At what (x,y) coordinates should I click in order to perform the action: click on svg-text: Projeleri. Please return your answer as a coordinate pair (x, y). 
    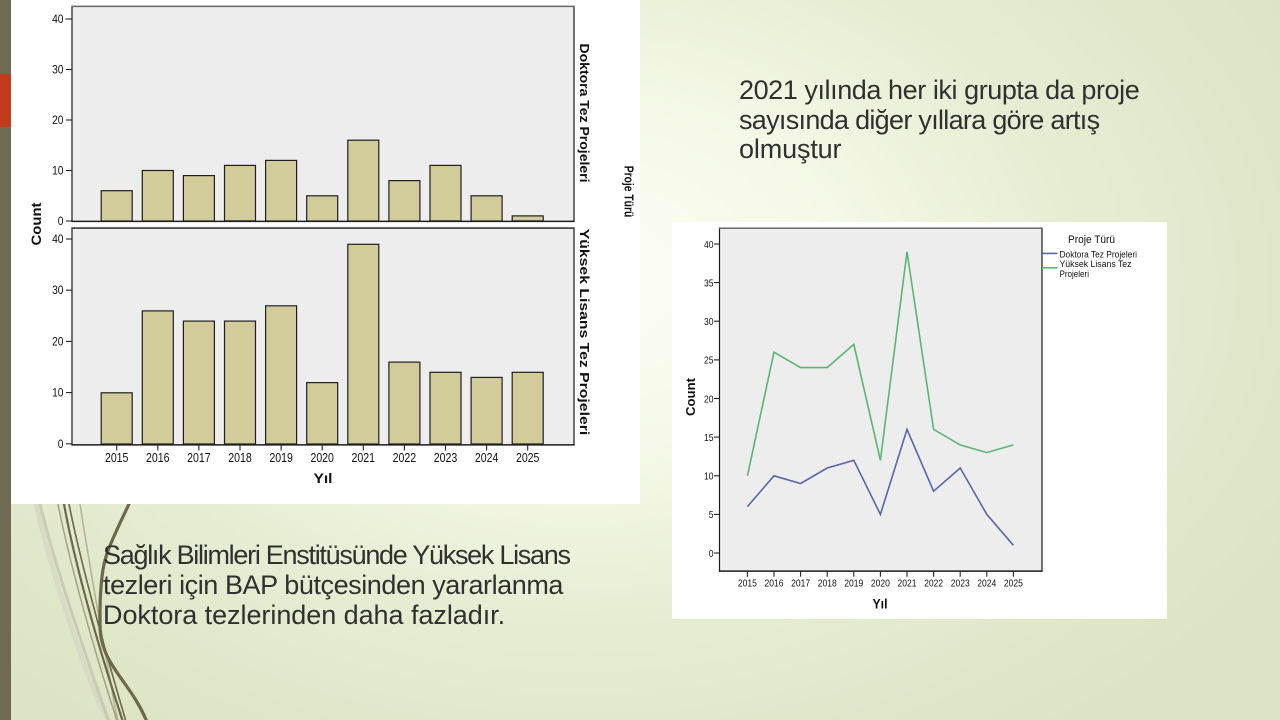
    Looking at the image, I should click on (1075, 274).